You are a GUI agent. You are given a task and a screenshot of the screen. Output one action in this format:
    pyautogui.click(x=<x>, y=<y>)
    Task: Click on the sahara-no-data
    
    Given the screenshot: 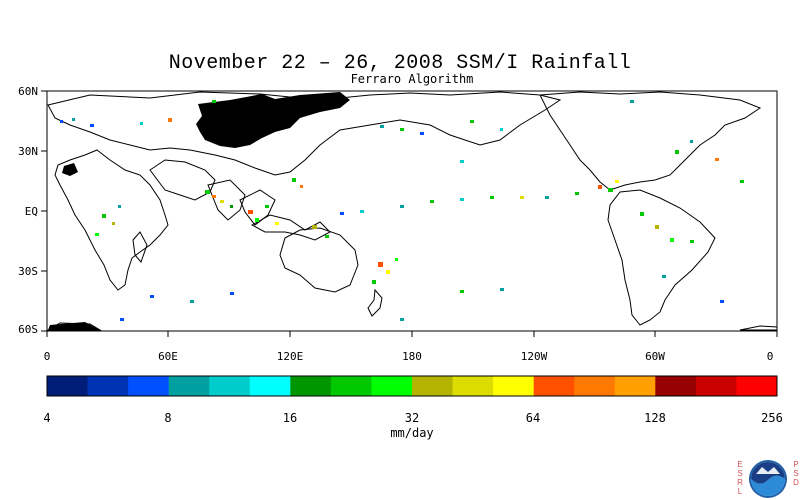 What is the action you would take?
    pyautogui.click(x=70, y=169)
    